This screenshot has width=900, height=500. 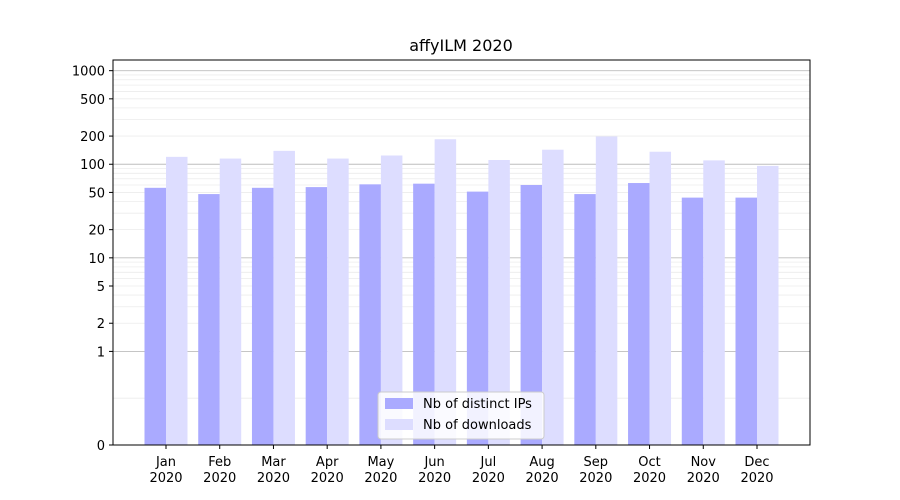 I want to click on legend-swatch-ips, so click(x=399, y=403).